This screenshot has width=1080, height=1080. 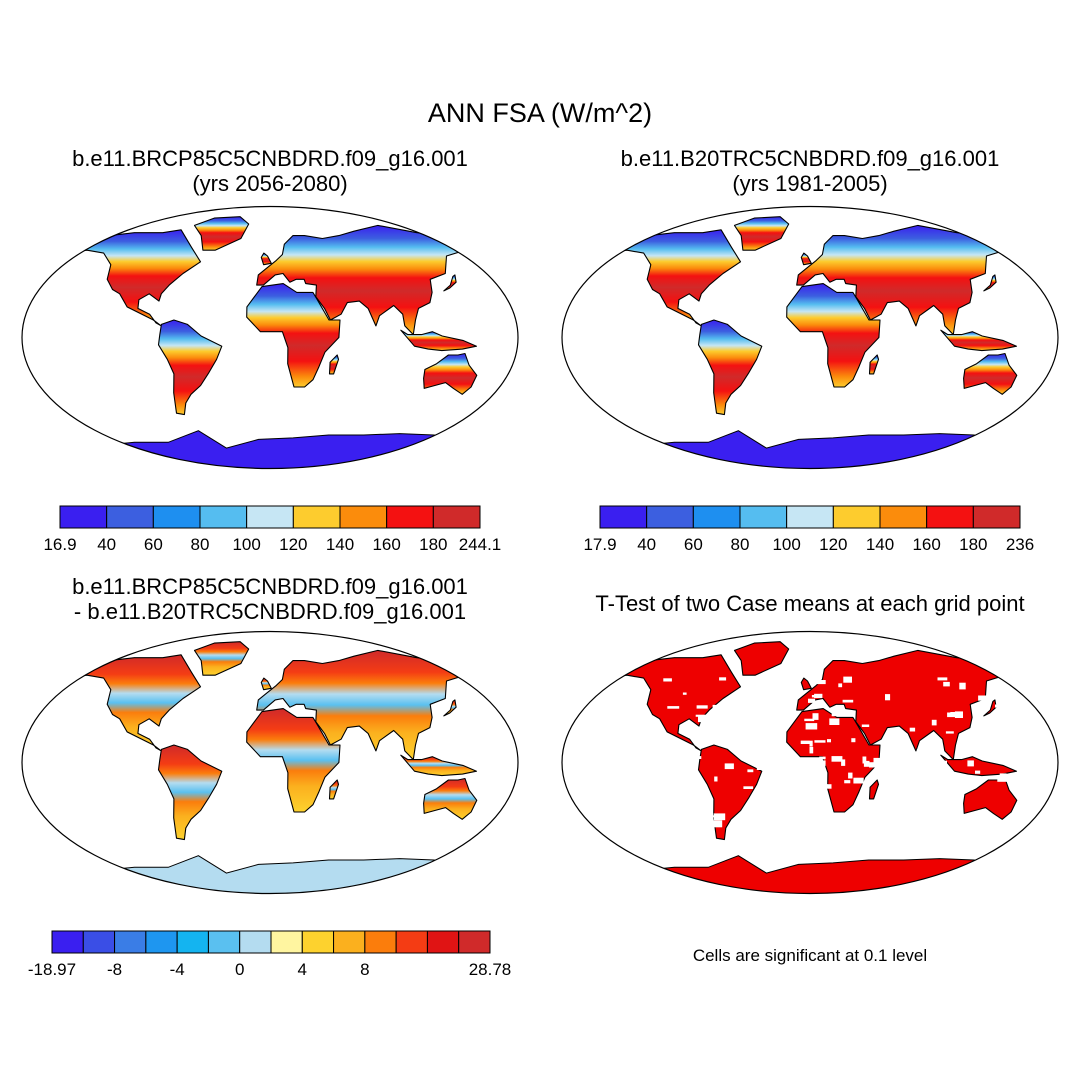 What do you see at coordinates (810, 955) in the screenshot?
I see `significance-note: Cells are significant at 0.1 level` at bounding box center [810, 955].